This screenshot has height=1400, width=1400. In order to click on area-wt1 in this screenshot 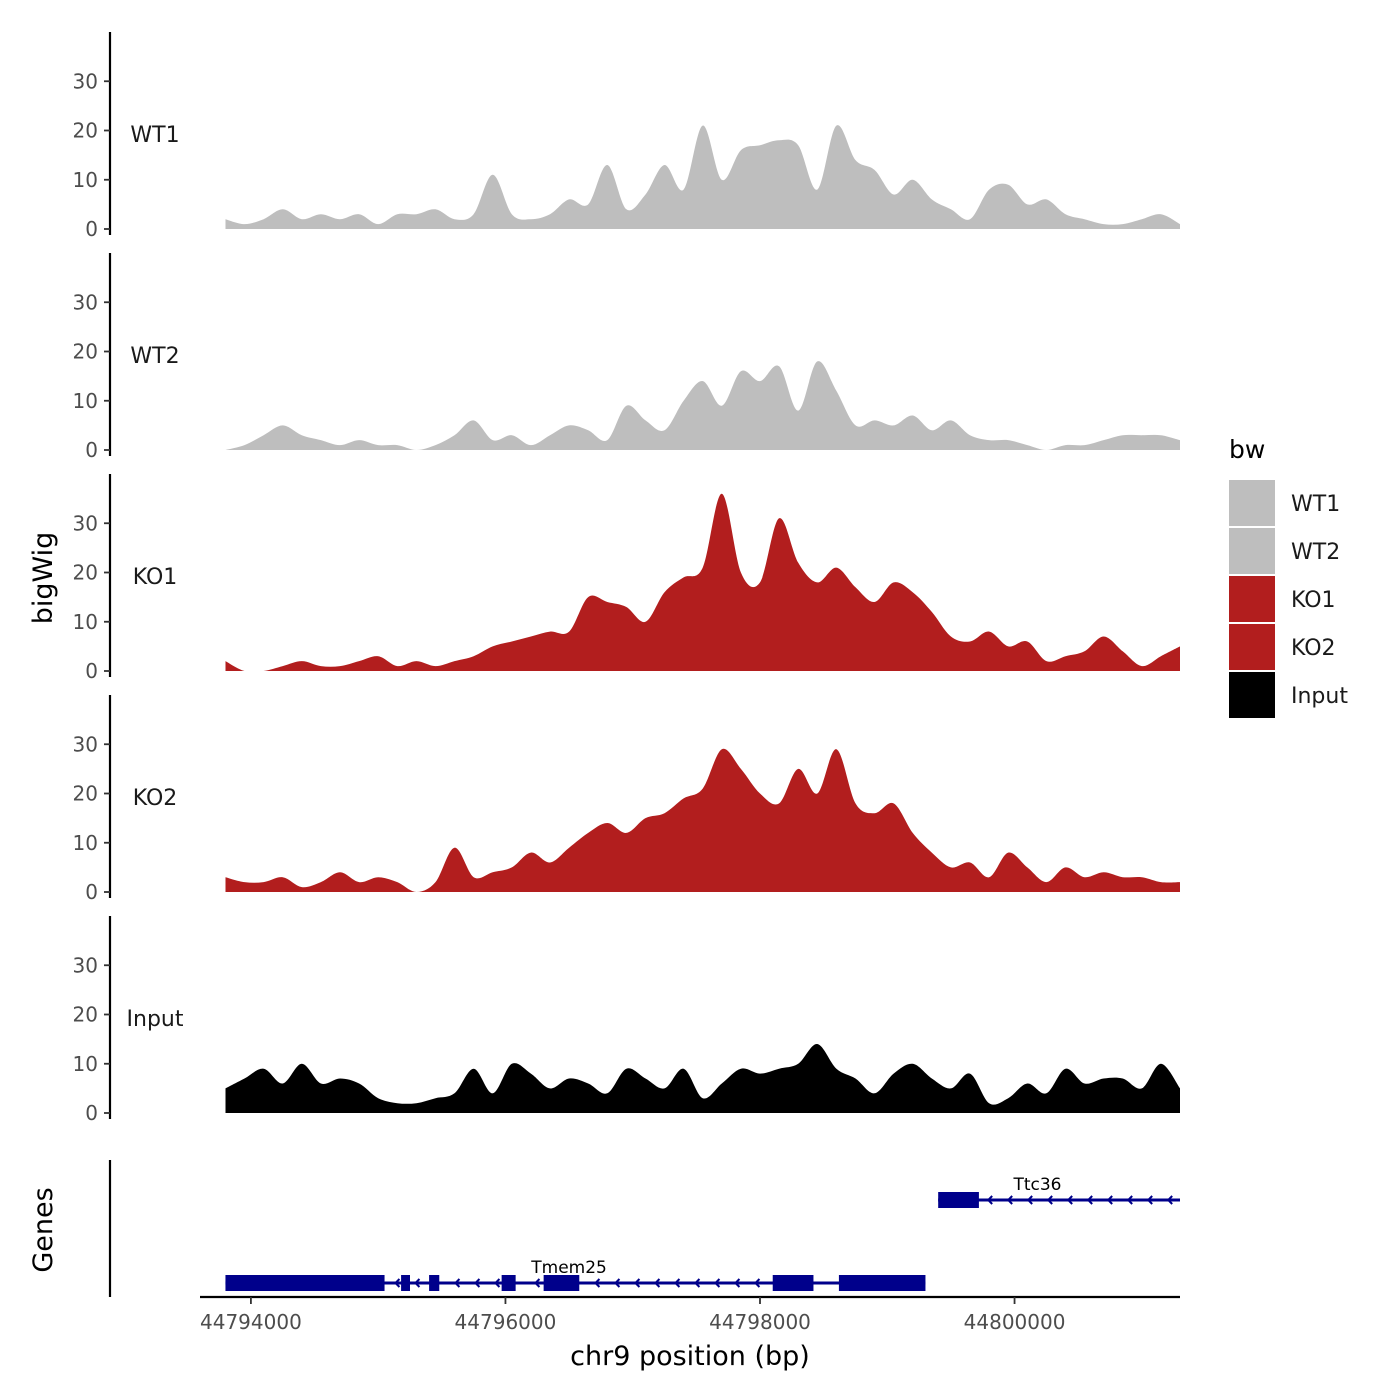, I will do `click(702, 177)`.